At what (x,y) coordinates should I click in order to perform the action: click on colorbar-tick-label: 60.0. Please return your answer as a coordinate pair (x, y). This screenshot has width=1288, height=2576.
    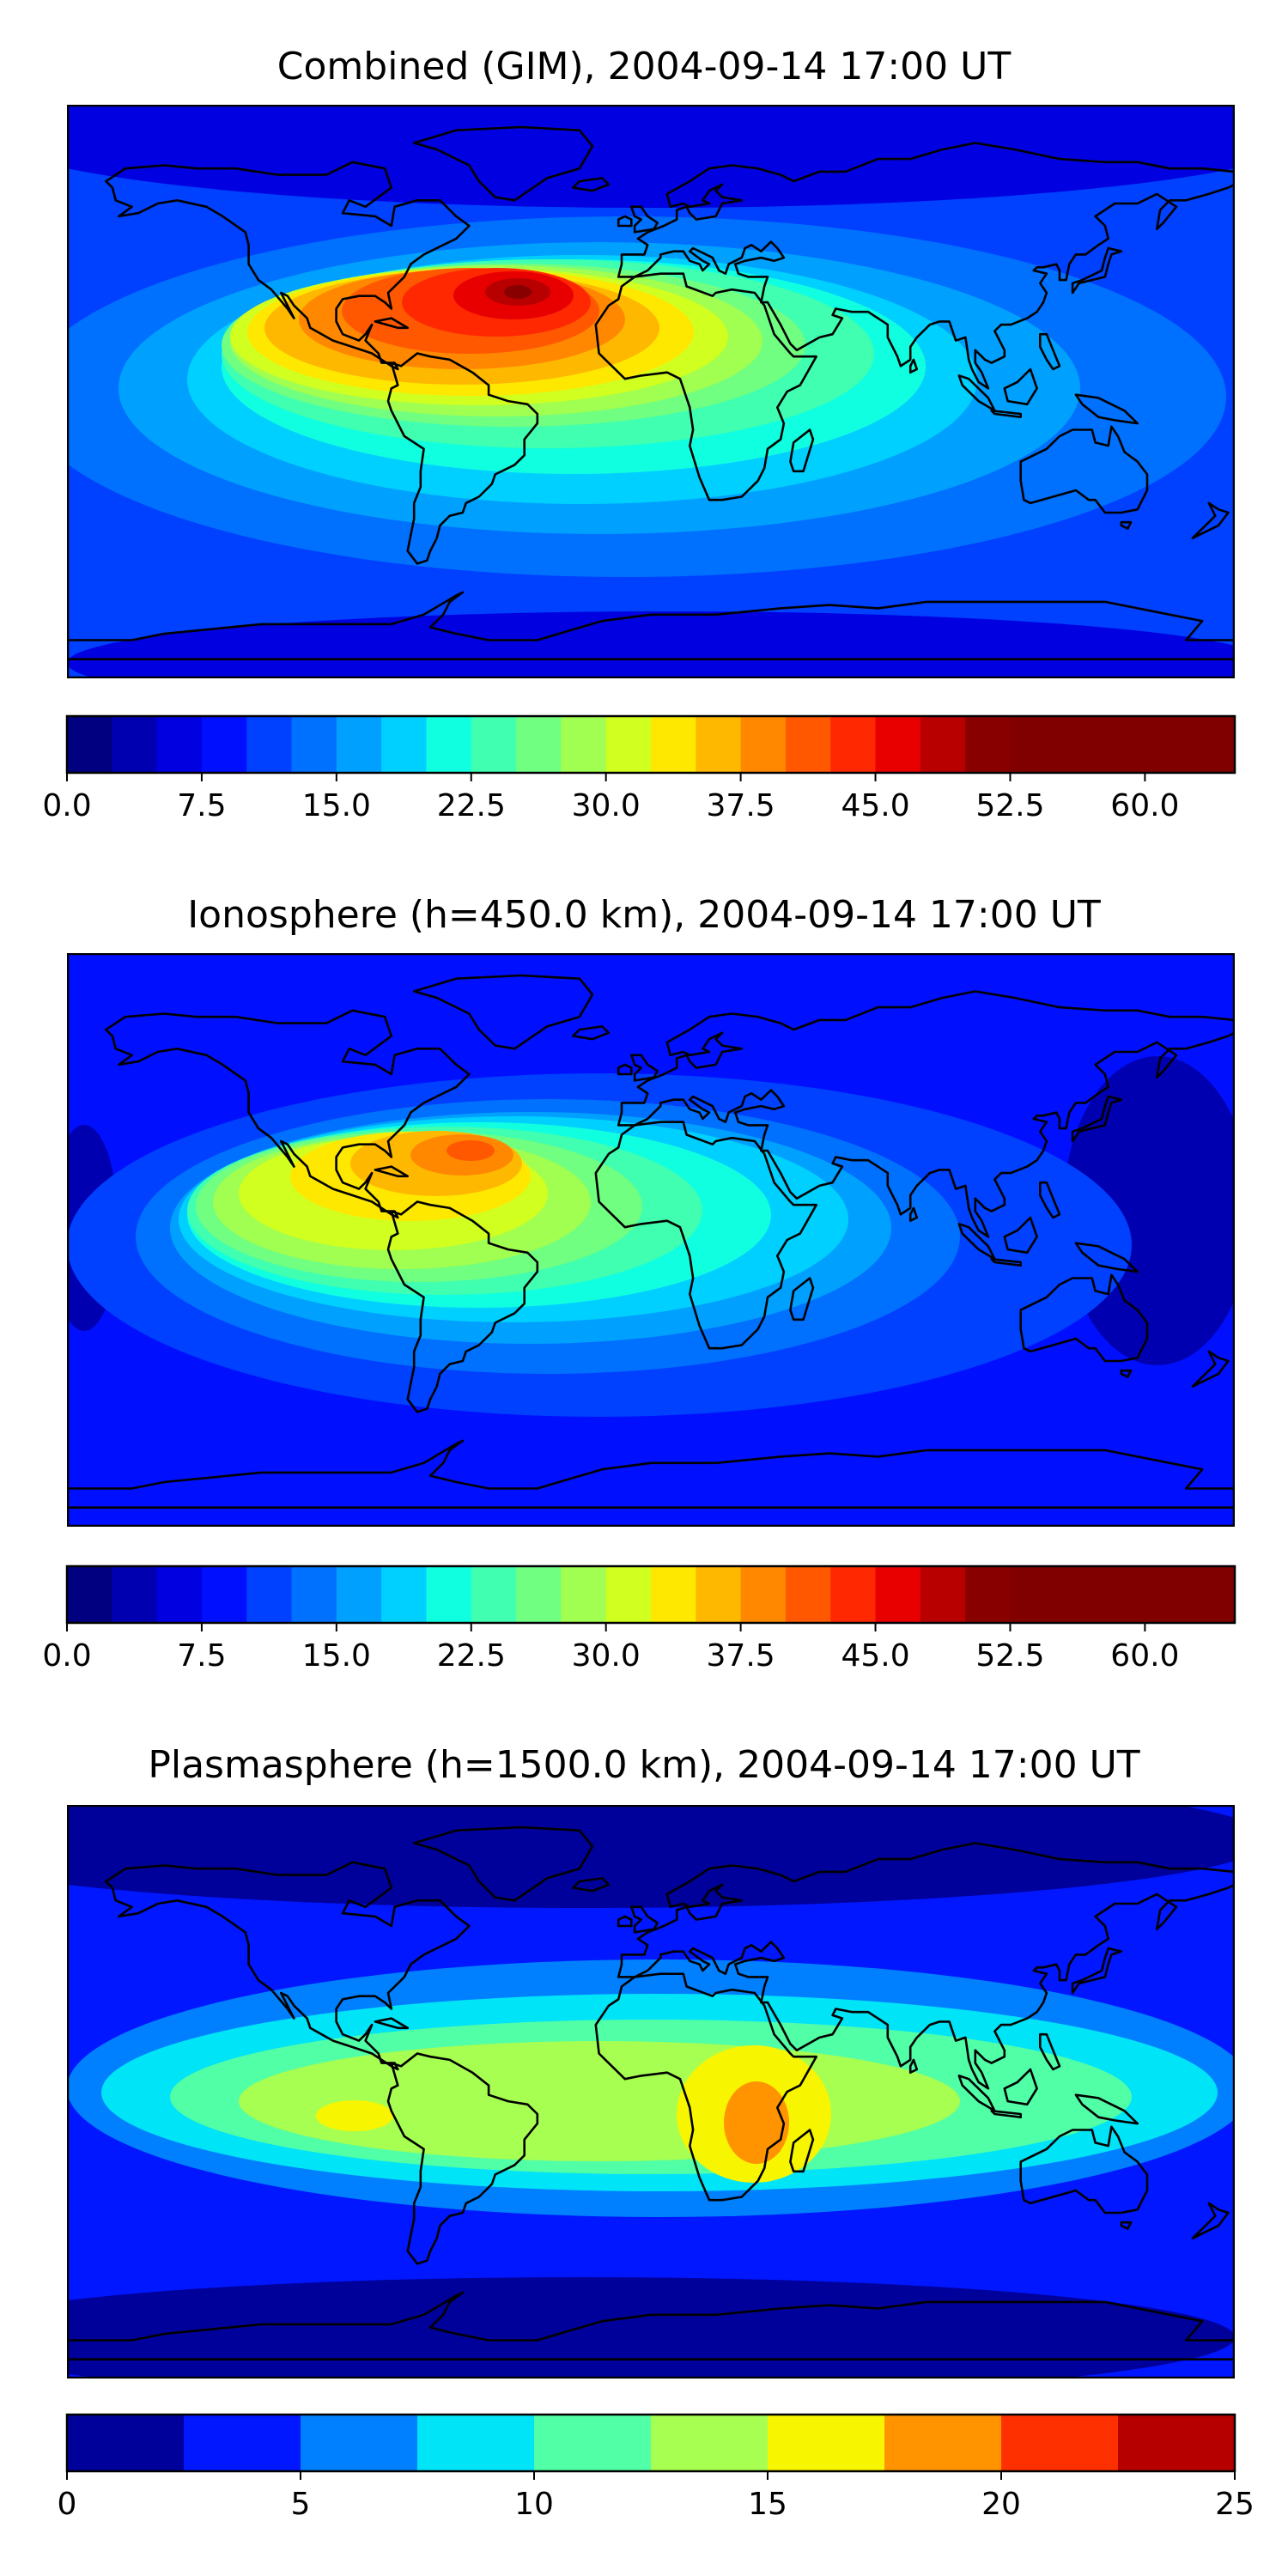
    Looking at the image, I should click on (1144, 1656).